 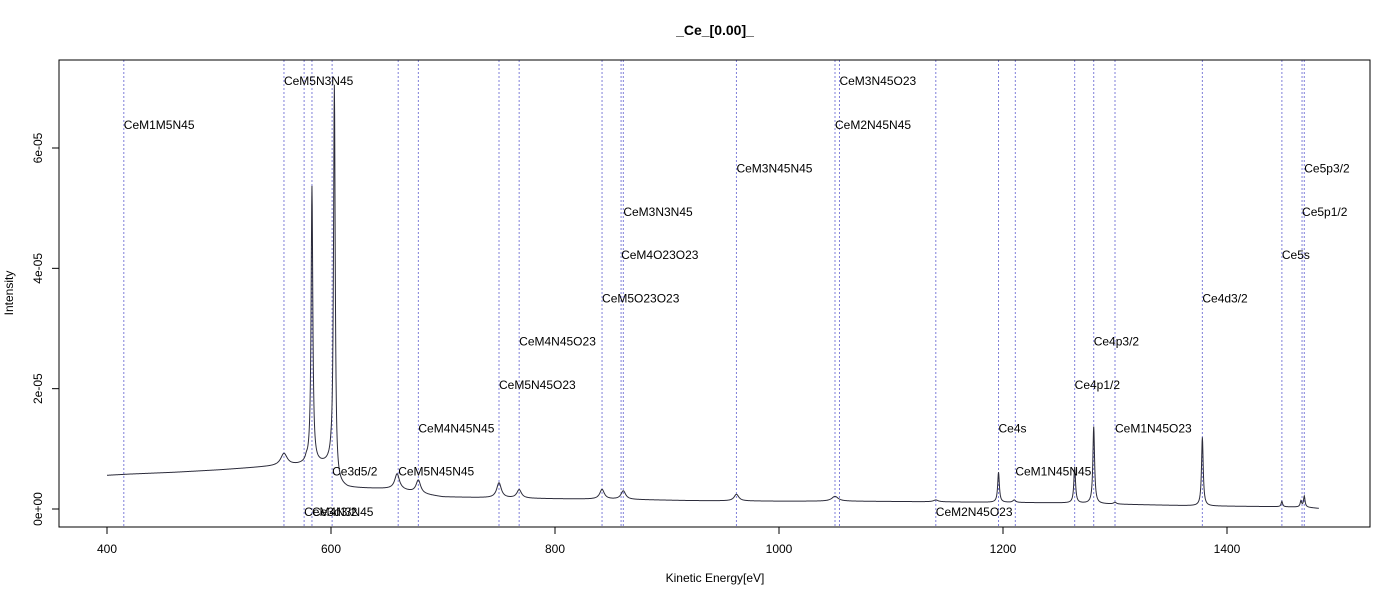 What do you see at coordinates (9, 293) in the screenshot?
I see `y-axis-title: Intensity` at bounding box center [9, 293].